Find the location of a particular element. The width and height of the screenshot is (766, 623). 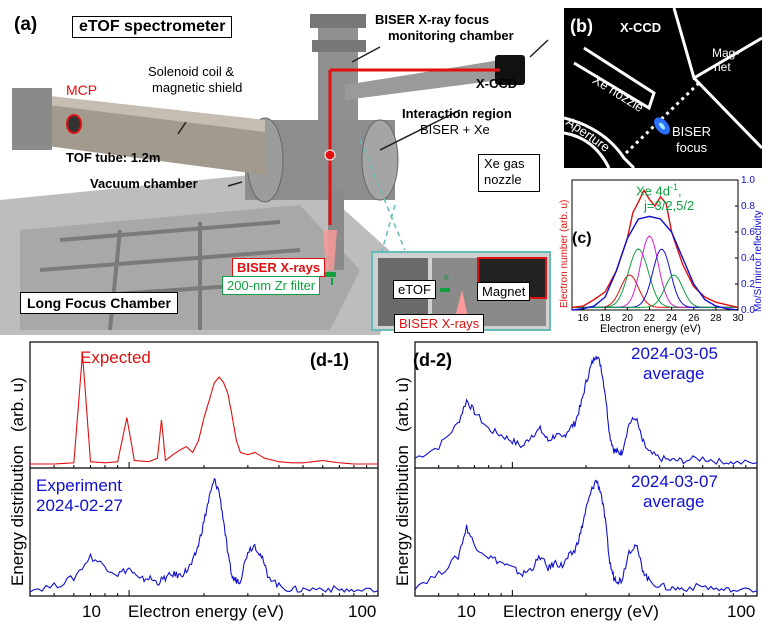

xccd-image is located at coordinates (663, 88).